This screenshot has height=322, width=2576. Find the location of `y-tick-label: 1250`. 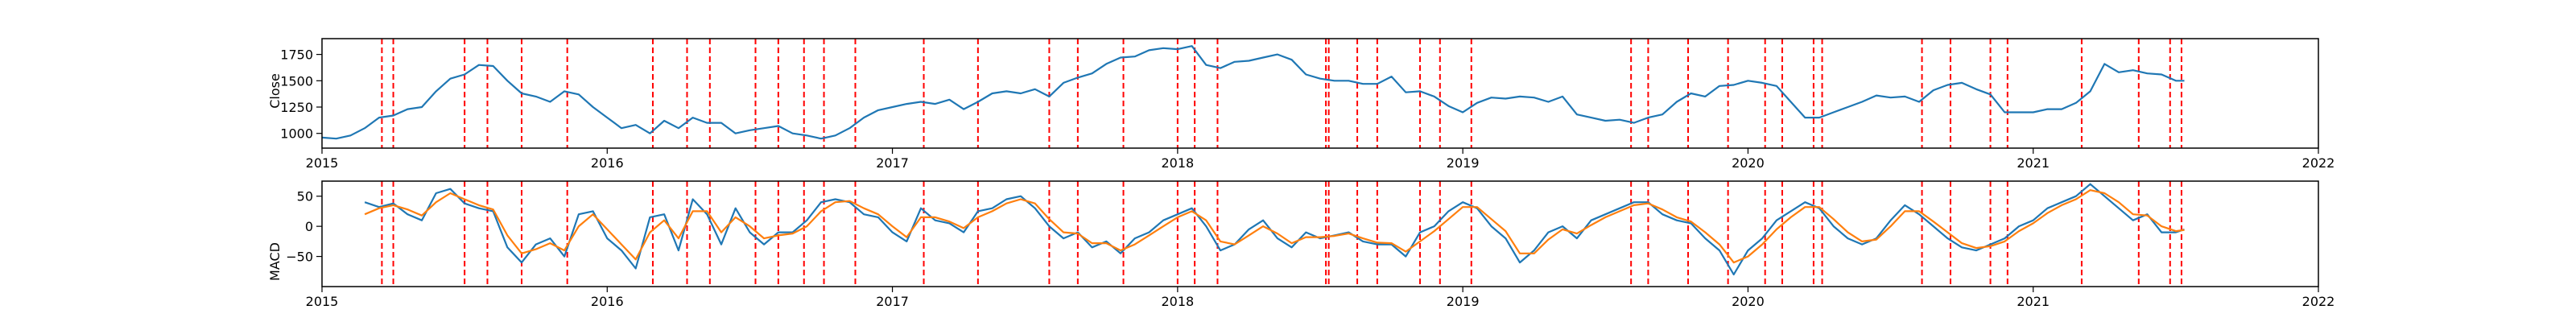

y-tick-label: 1250 is located at coordinates (296, 107).